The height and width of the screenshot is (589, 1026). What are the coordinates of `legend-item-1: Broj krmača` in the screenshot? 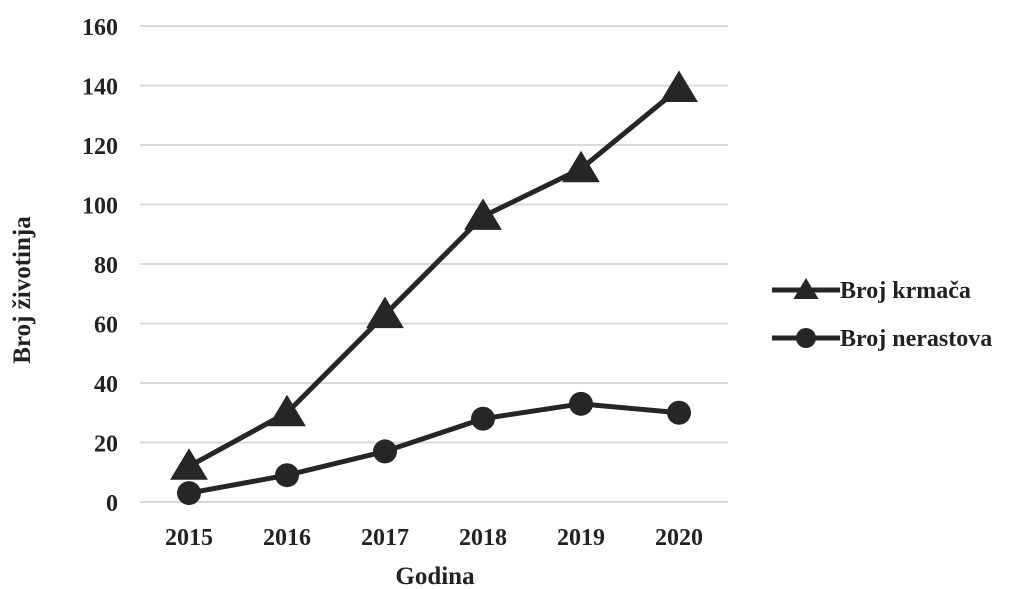 It's located at (871, 291).